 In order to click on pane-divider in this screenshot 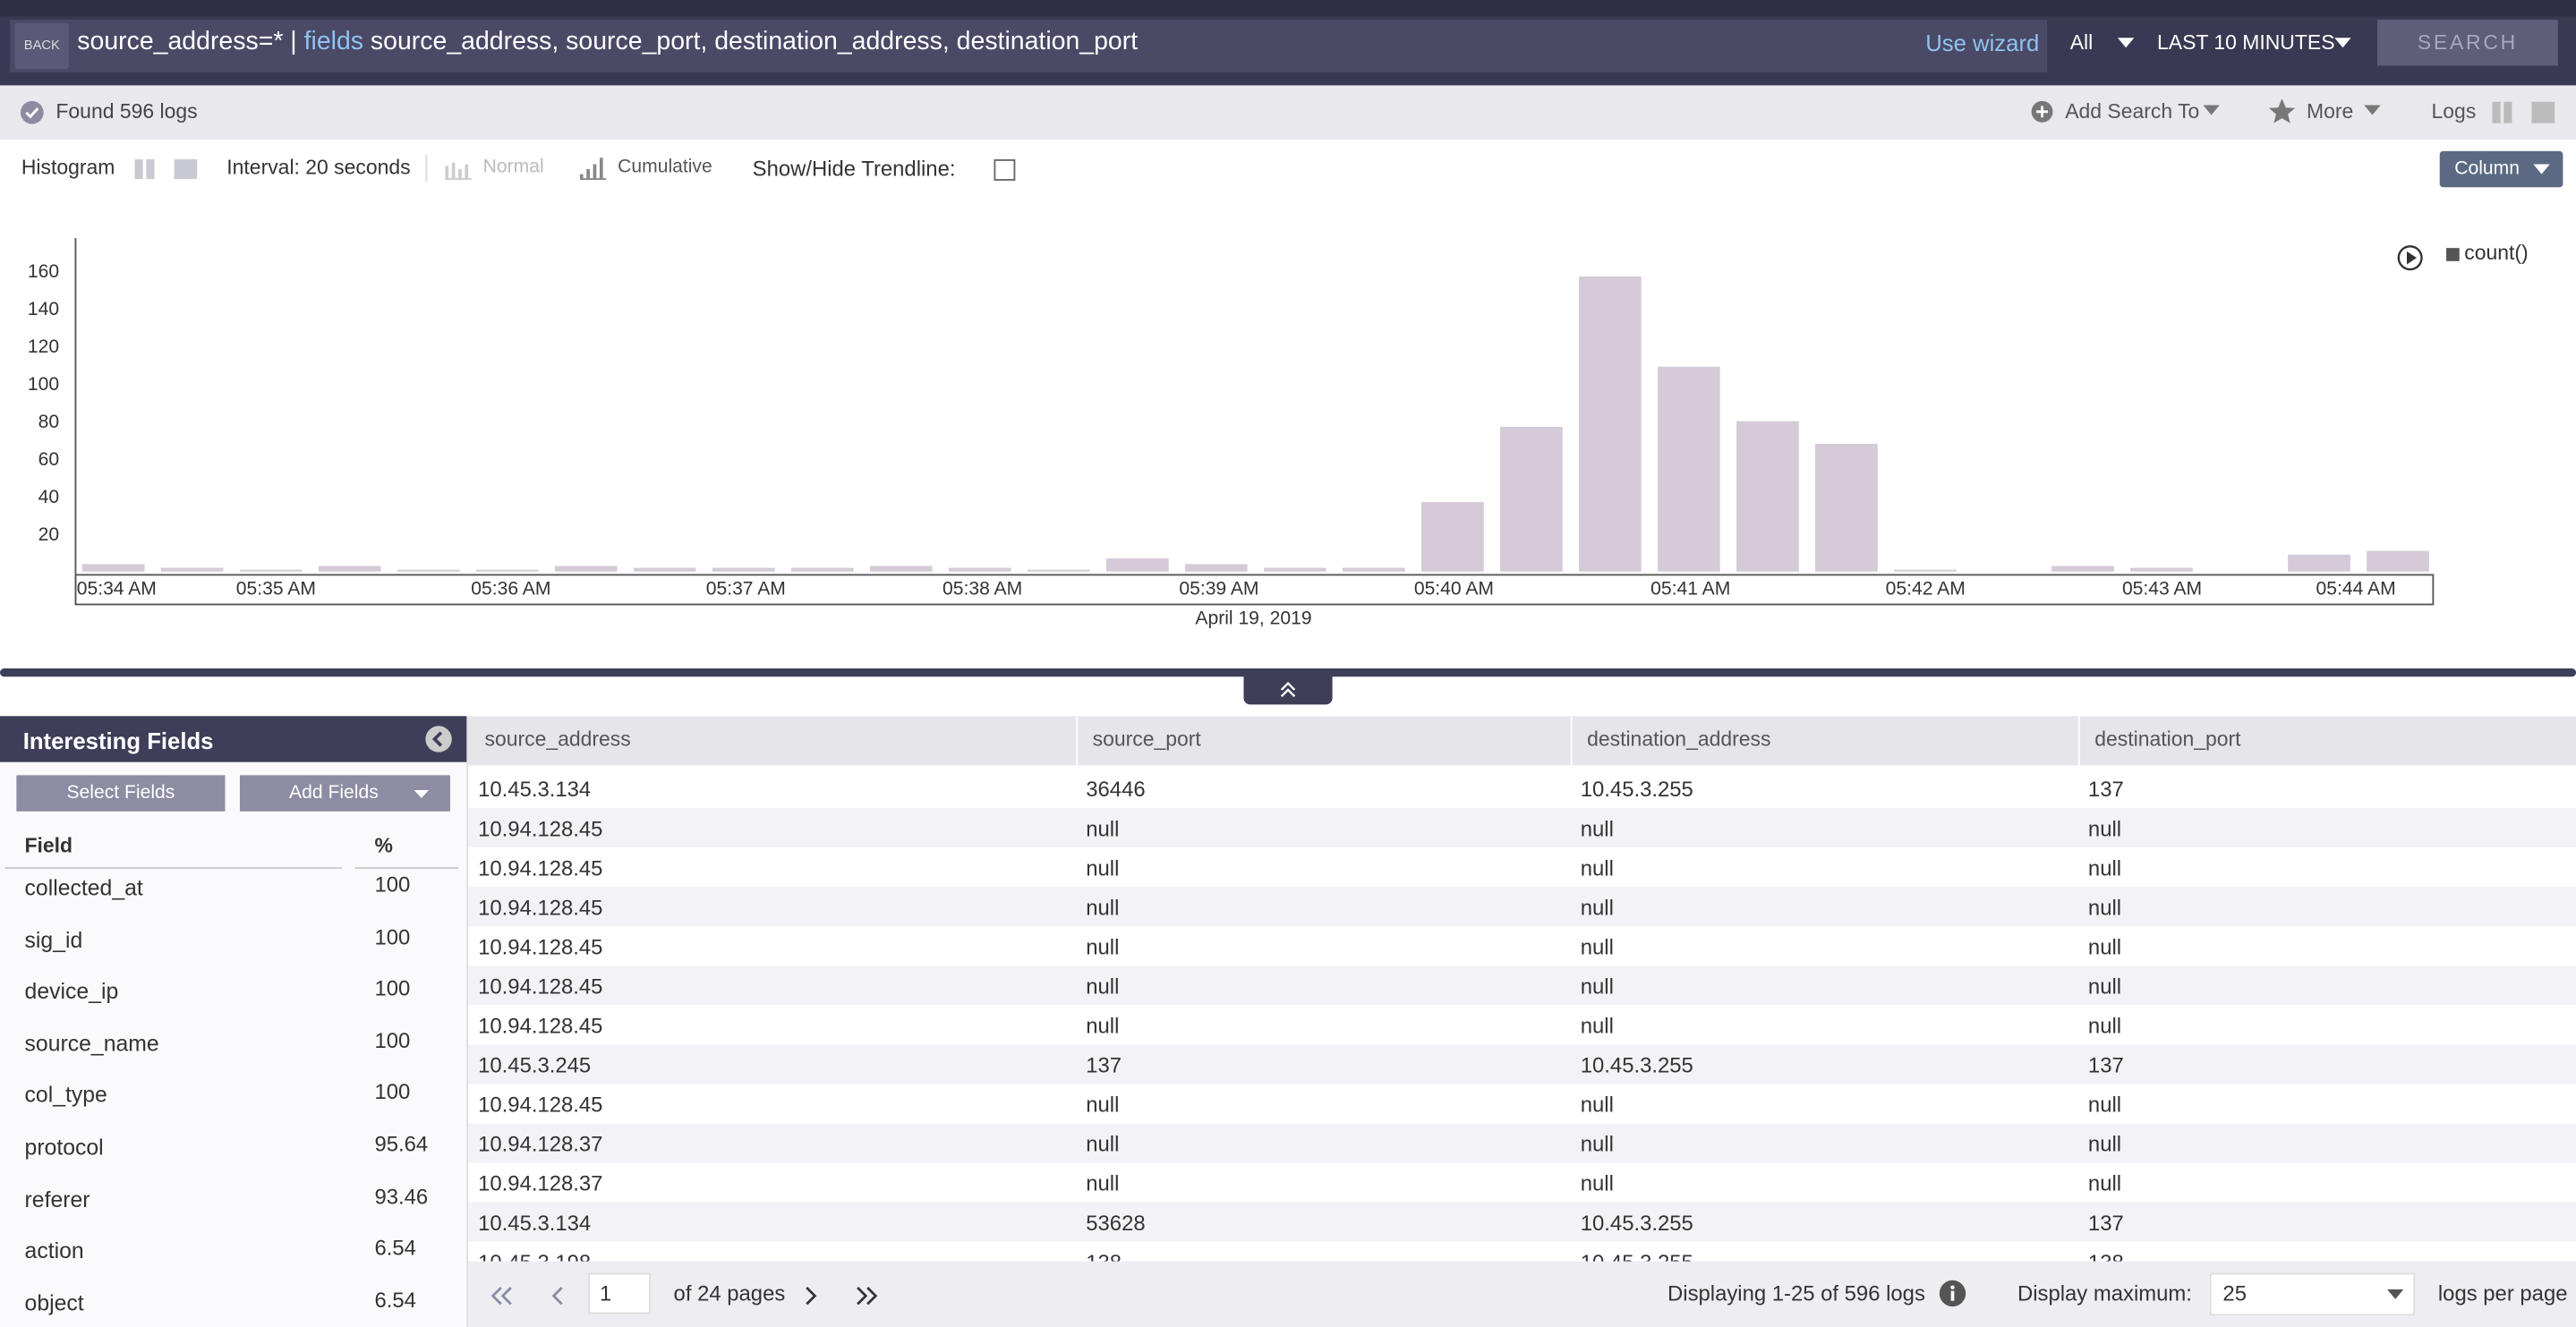, I will do `click(1288, 672)`.